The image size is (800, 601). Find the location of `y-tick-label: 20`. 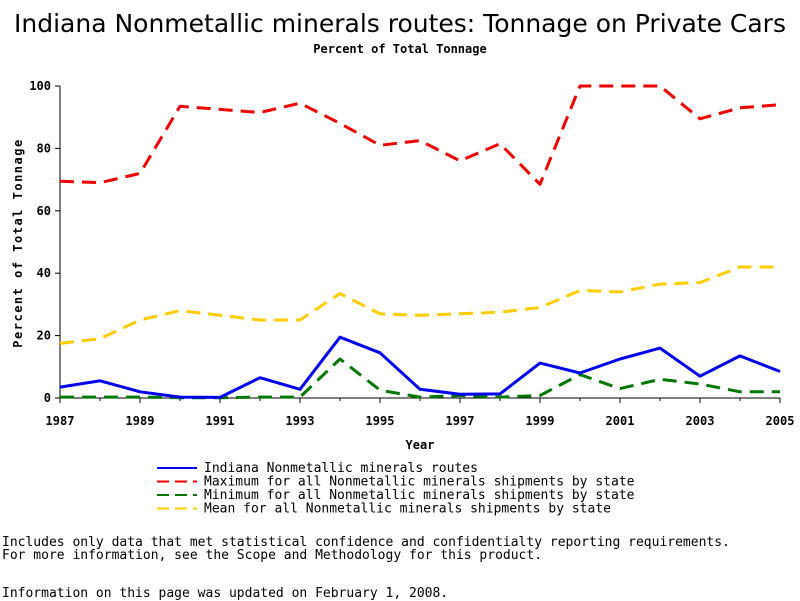

y-tick-label: 20 is located at coordinates (44, 336).